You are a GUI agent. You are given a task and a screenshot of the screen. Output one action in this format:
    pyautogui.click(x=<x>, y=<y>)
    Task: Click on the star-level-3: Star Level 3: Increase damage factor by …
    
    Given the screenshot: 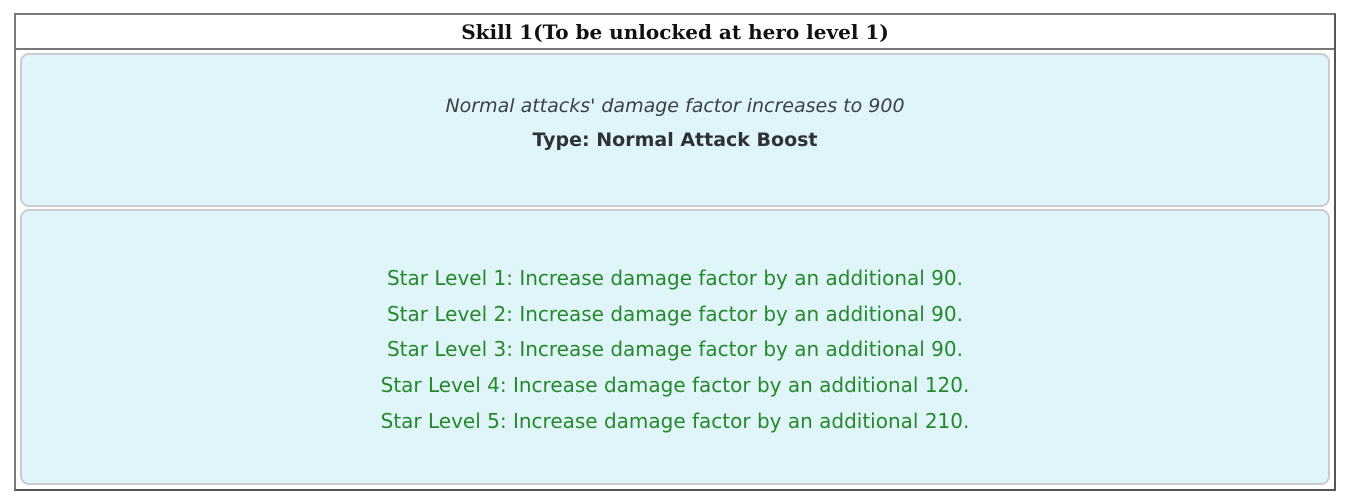 What is the action you would take?
    pyautogui.click(x=674, y=349)
    